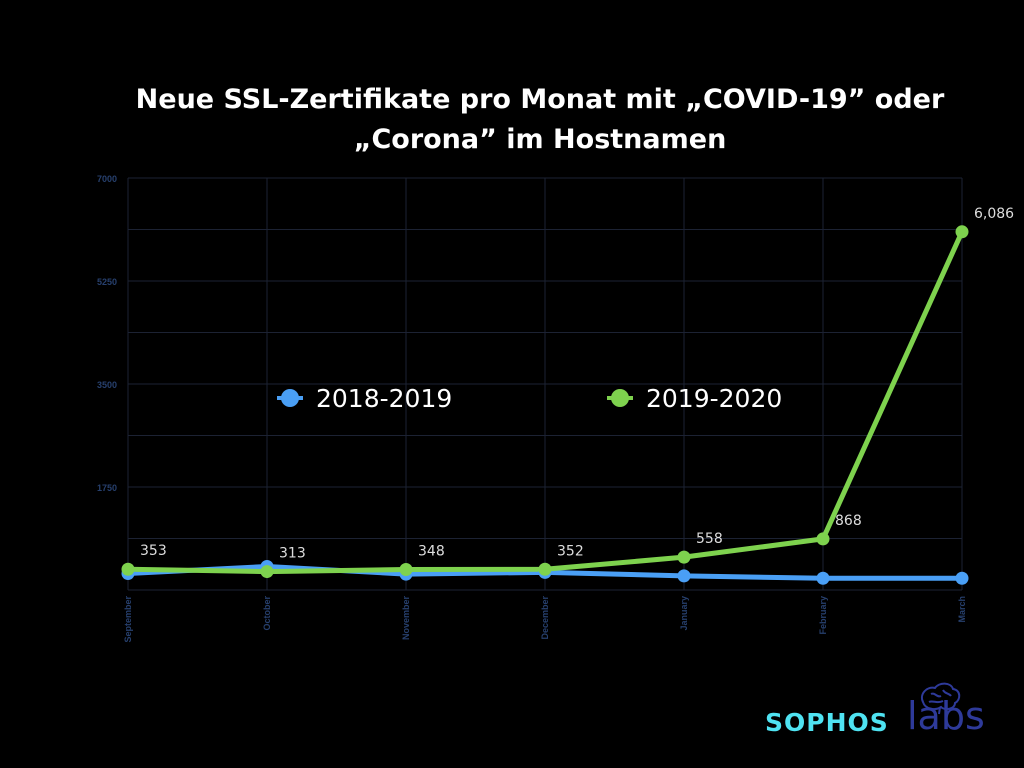  I want to click on x-tick-label: March, so click(962, 609).